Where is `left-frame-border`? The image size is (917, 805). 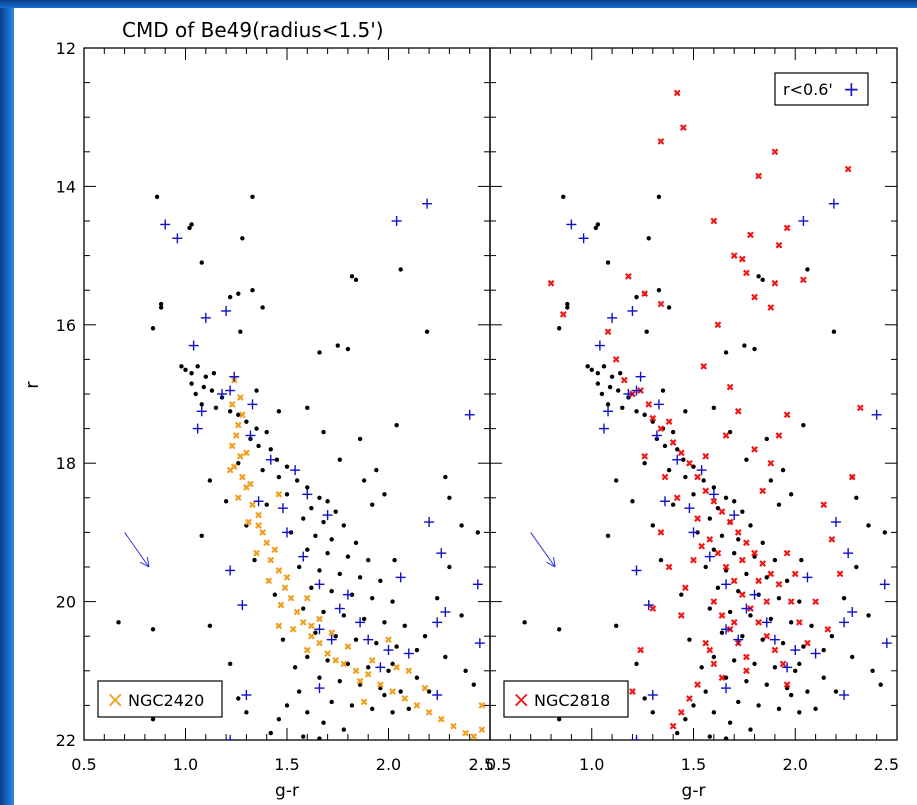 left-frame-border is located at coordinates (7, 402).